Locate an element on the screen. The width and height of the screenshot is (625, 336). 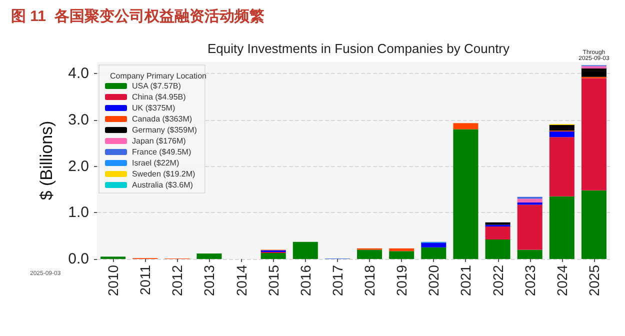
x-tick-label: 2014 is located at coordinates (241, 280).